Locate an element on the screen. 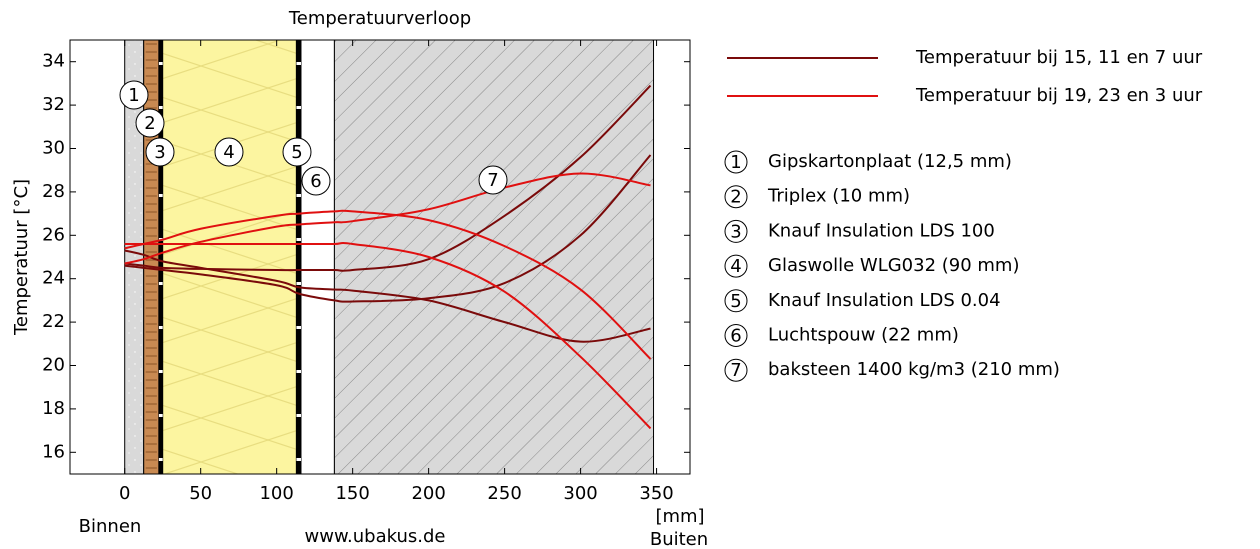 Image resolution: width=1260 pixels, height=549 pixels. y-tick-label: 22 is located at coordinates (53, 321).